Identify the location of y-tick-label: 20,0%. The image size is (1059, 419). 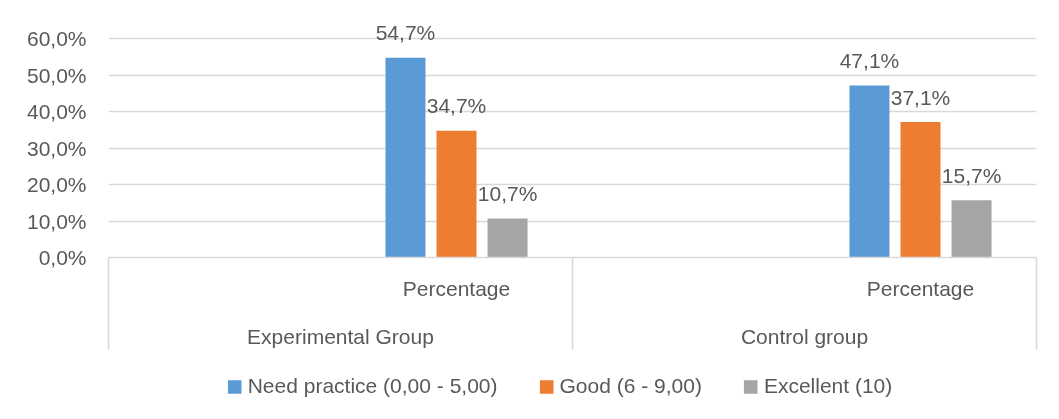
(56, 184).